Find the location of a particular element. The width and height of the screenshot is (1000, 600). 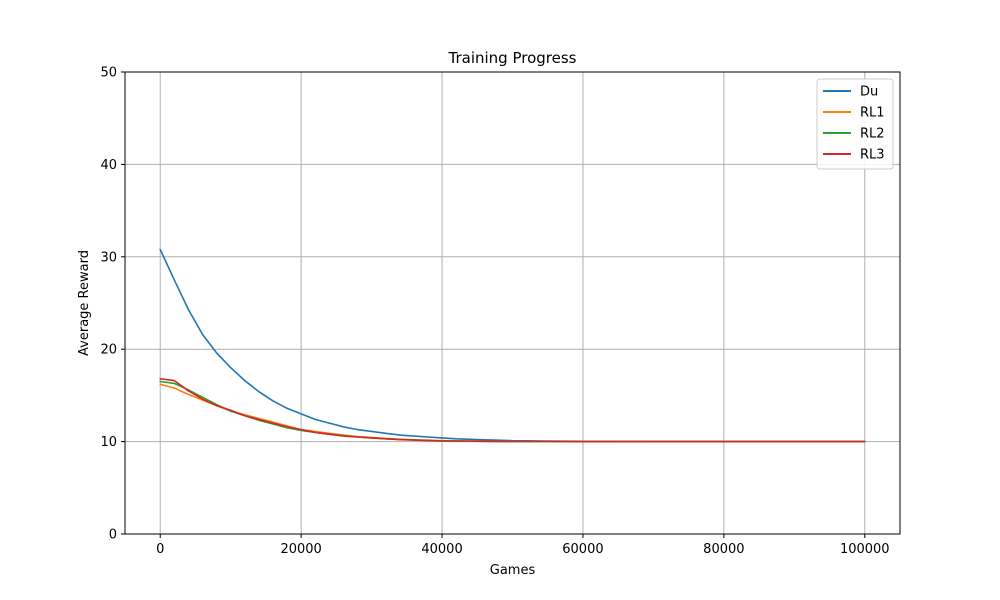

legend: Du RL1 RL2 RL3 is located at coordinates (855, 124).